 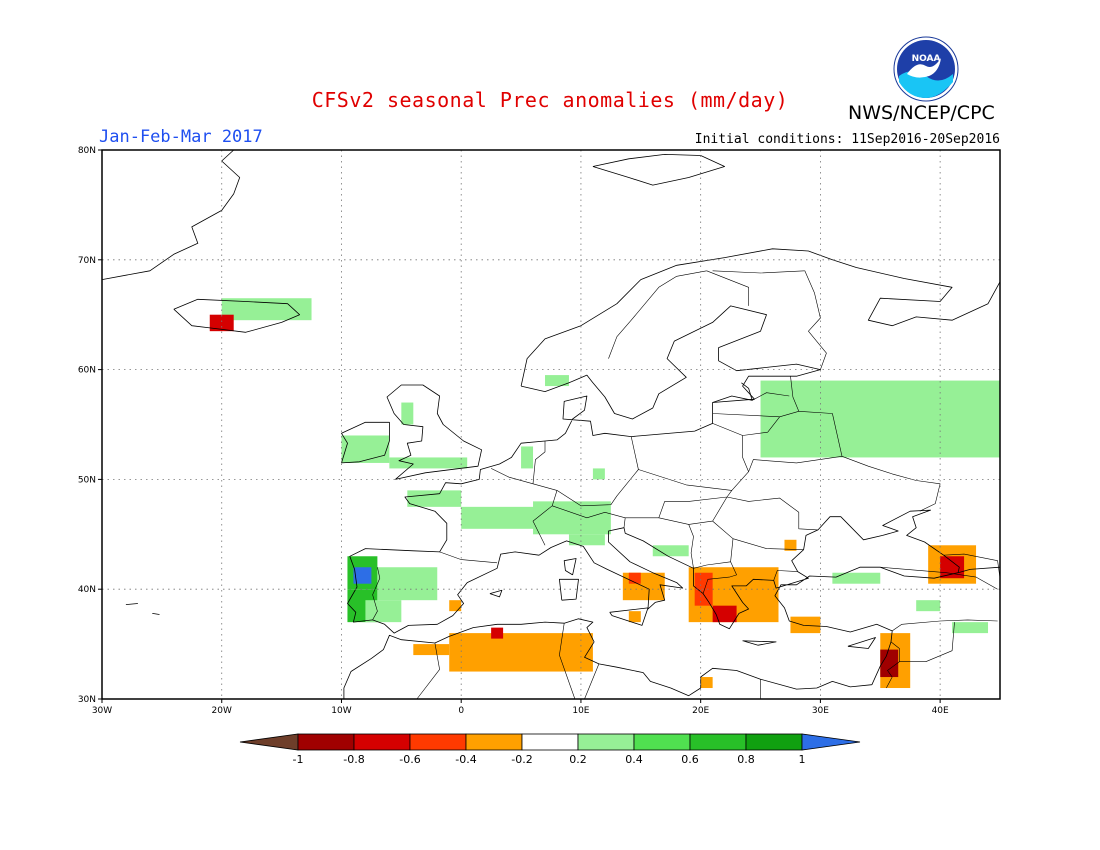 What do you see at coordinates (341, 711) in the screenshot?
I see `lon-tick-label: 10W` at bounding box center [341, 711].